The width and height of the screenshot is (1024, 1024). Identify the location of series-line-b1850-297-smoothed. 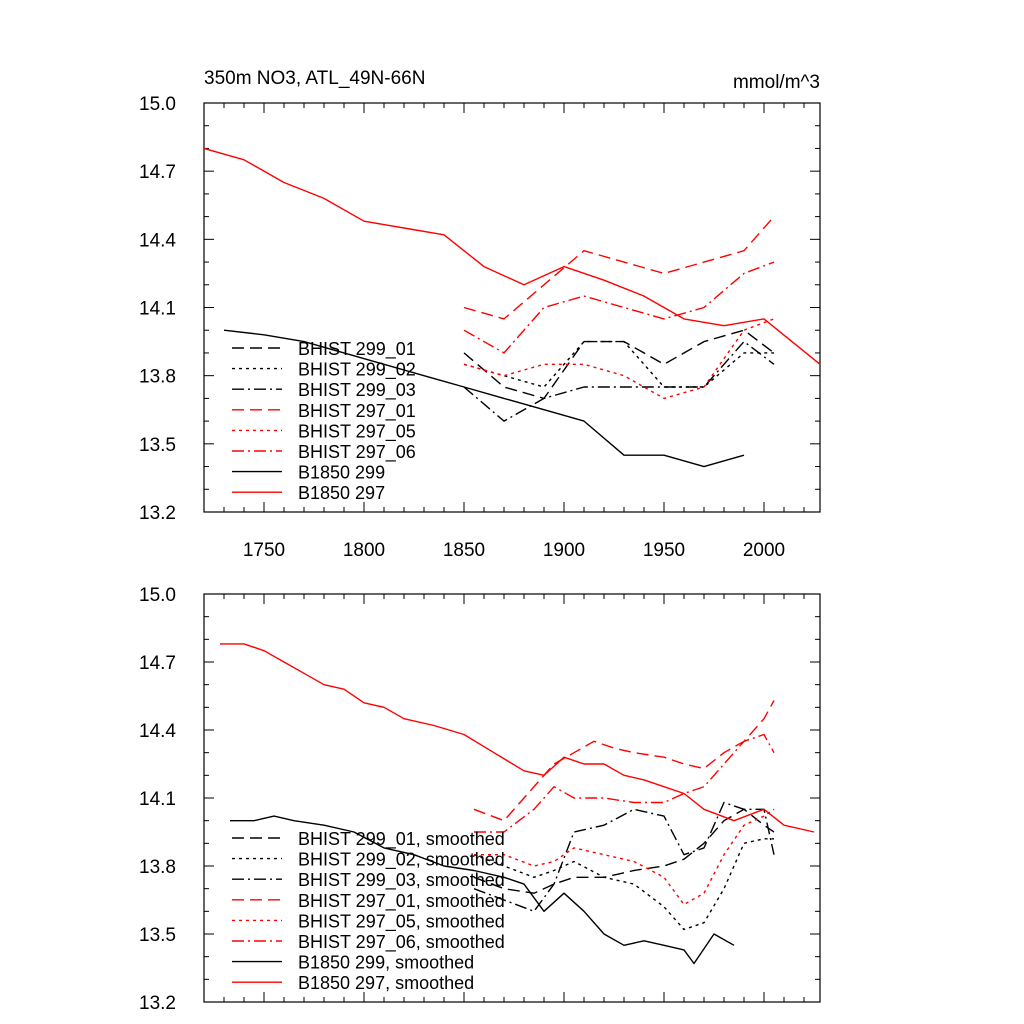
(517, 738).